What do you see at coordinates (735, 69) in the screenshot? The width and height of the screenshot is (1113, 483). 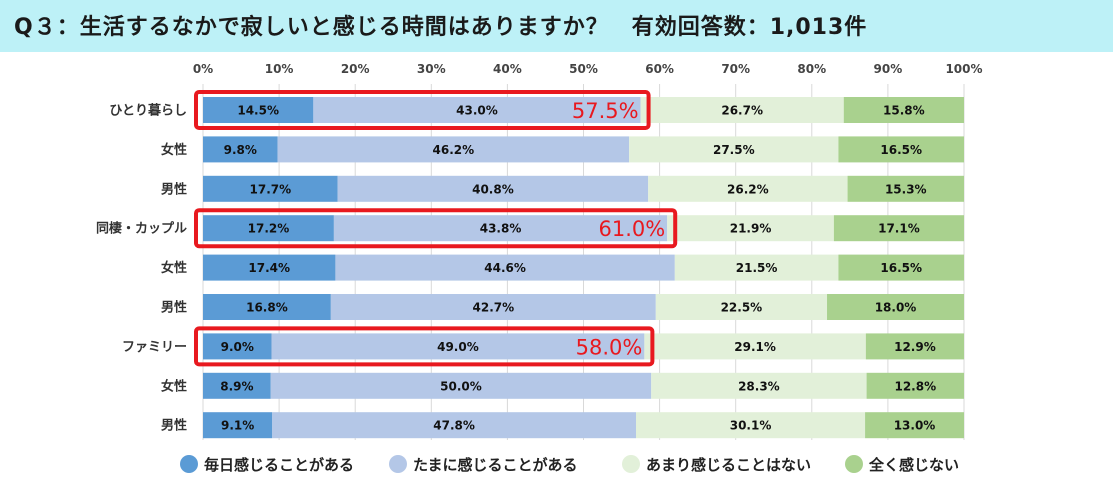 I see `x-tick-label: 70%` at bounding box center [735, 69].